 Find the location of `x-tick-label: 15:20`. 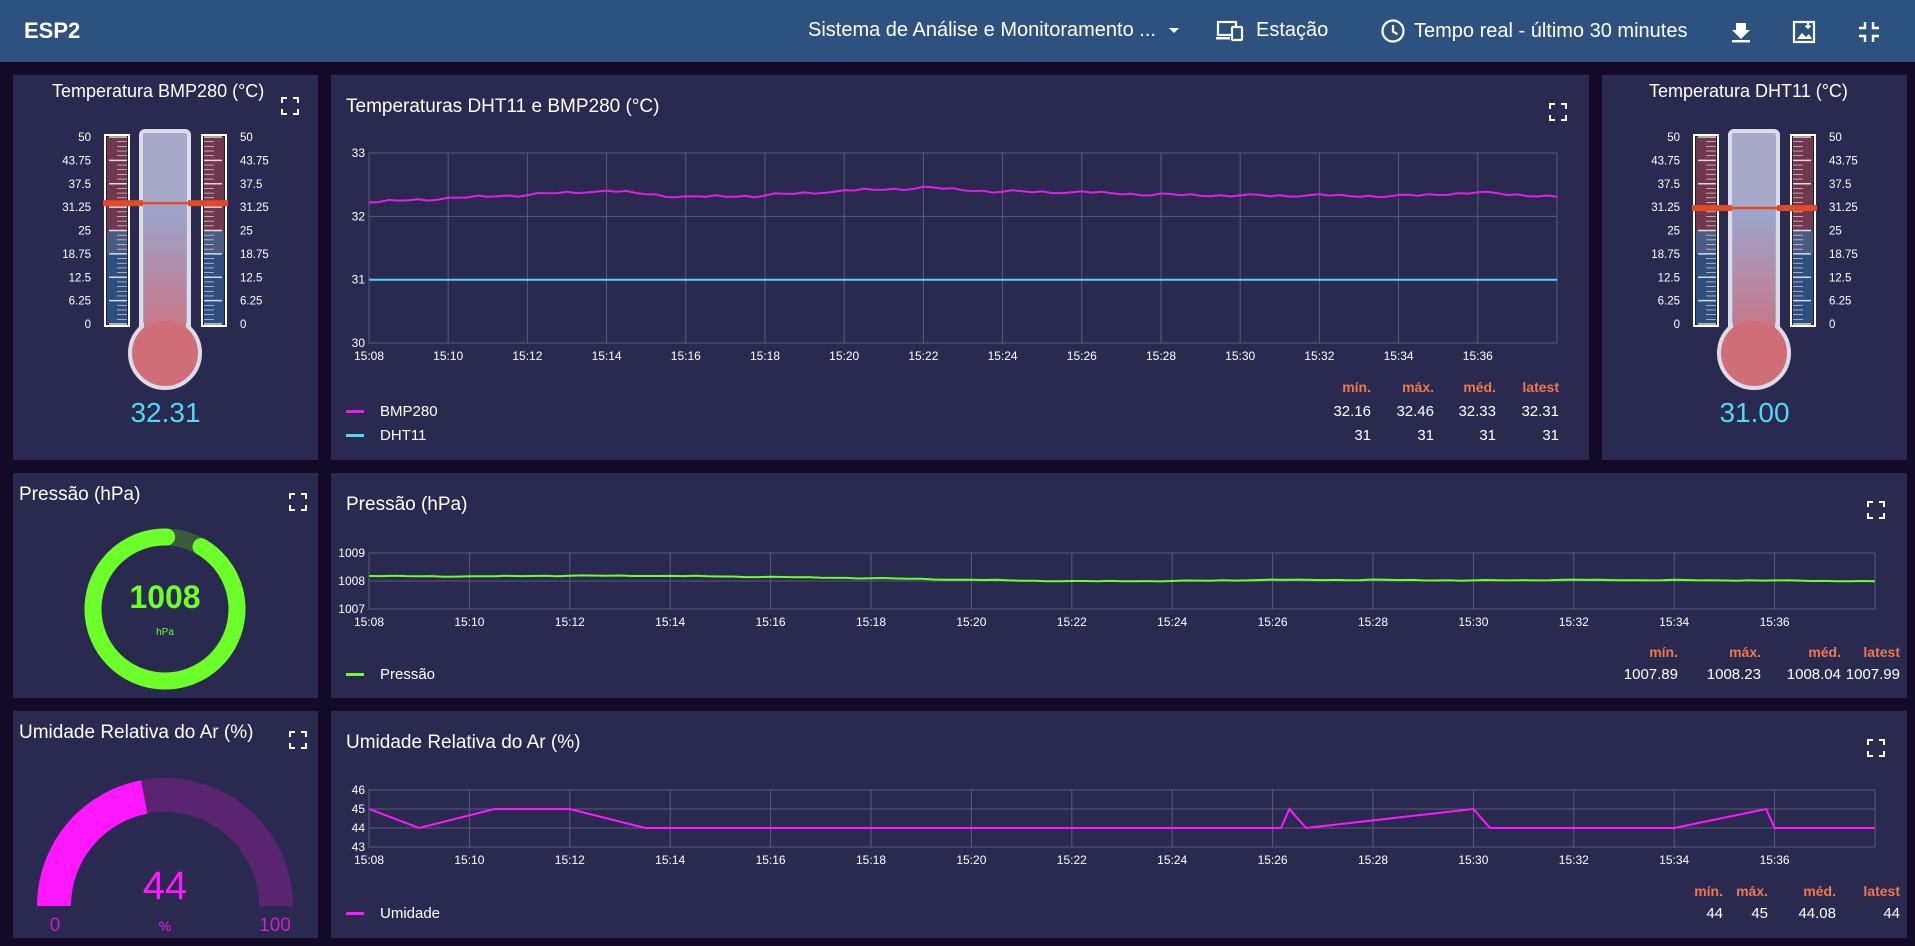

x-tick-label: 15:20 is located at coordinates (971, 860).